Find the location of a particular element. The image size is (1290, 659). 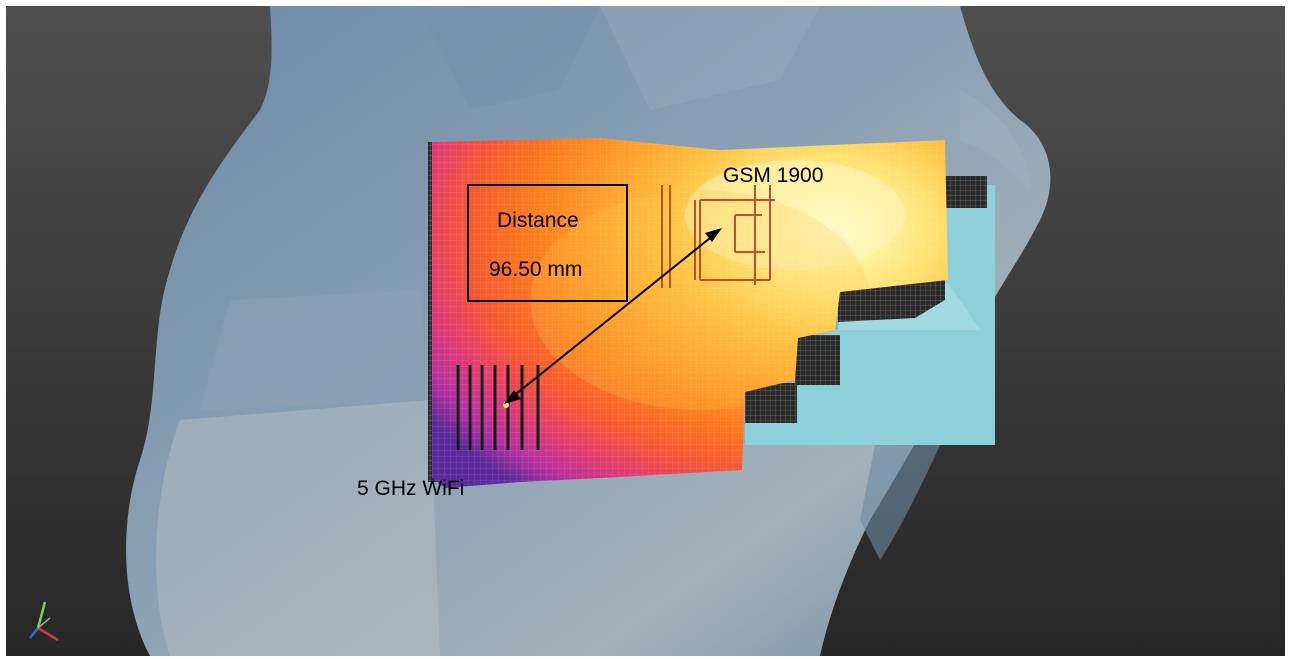

wifi-5ghz-label: 5 GHz WiFi is located at coordinates (411, 488).